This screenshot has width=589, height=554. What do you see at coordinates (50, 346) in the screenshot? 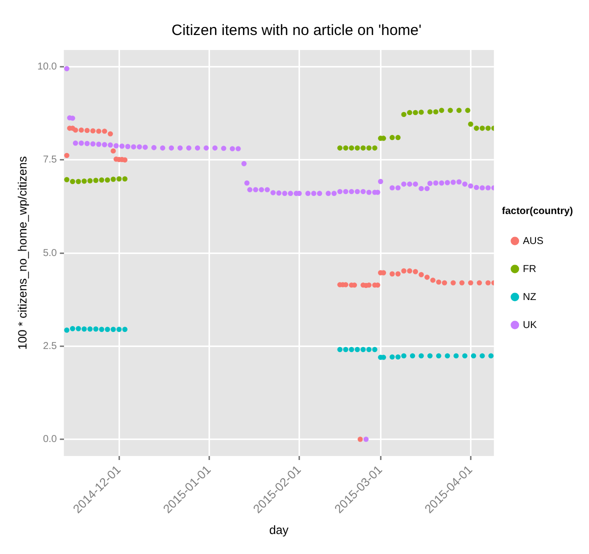
I see `y-tick-label: 2.5` at bounding box center [50, 346].